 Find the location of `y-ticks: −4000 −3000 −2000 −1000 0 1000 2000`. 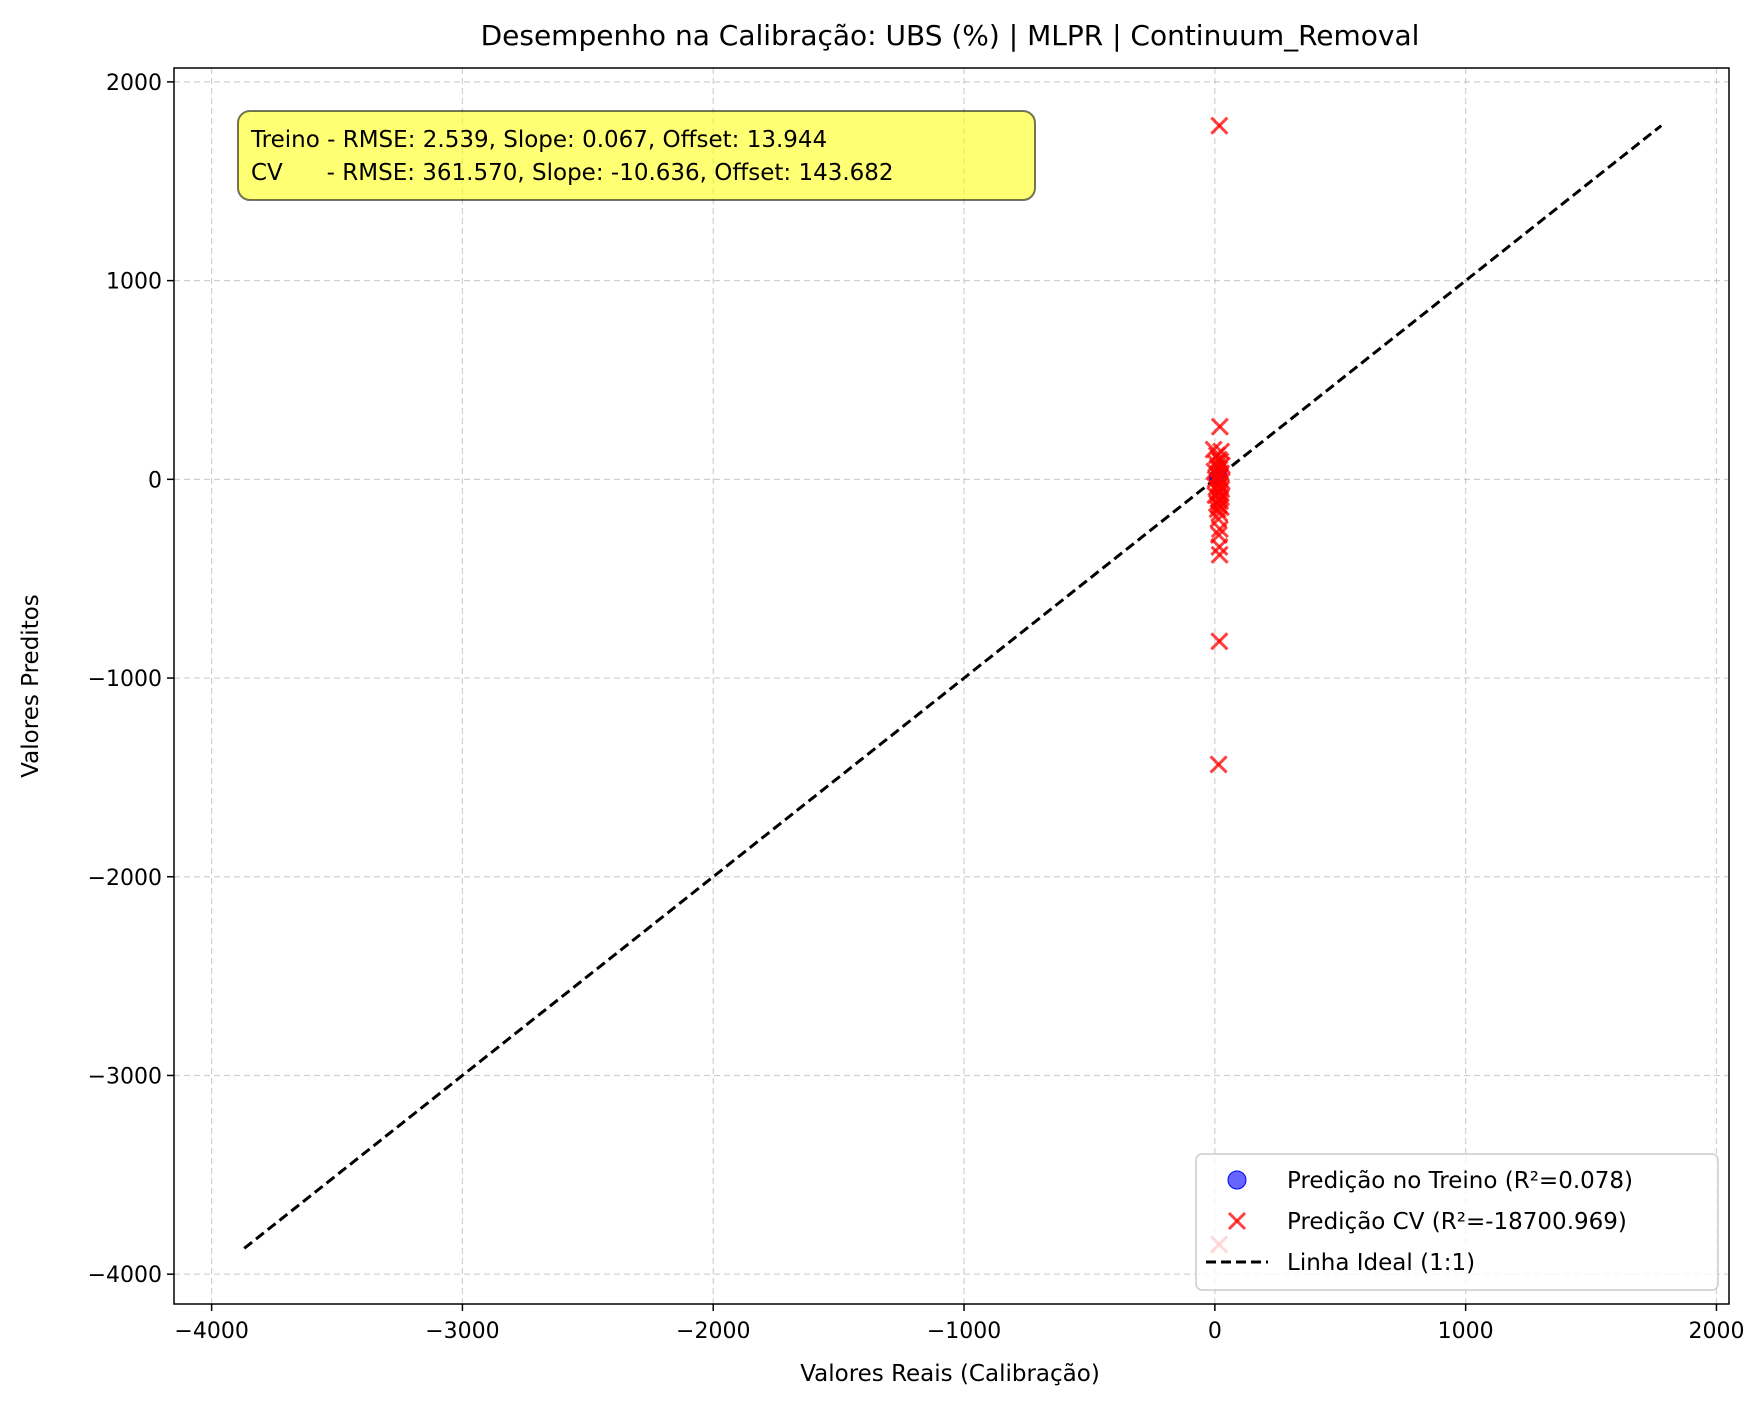

y-ticks: −4000 −3000 −2000 −1000 0 1000 2000 is located at coordinates (131, 679).